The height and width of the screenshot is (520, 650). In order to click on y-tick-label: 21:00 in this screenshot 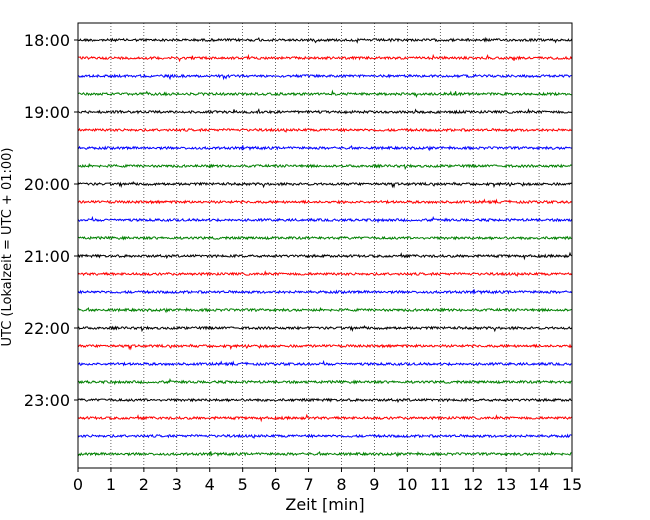, I will do `click(47, 256)`.